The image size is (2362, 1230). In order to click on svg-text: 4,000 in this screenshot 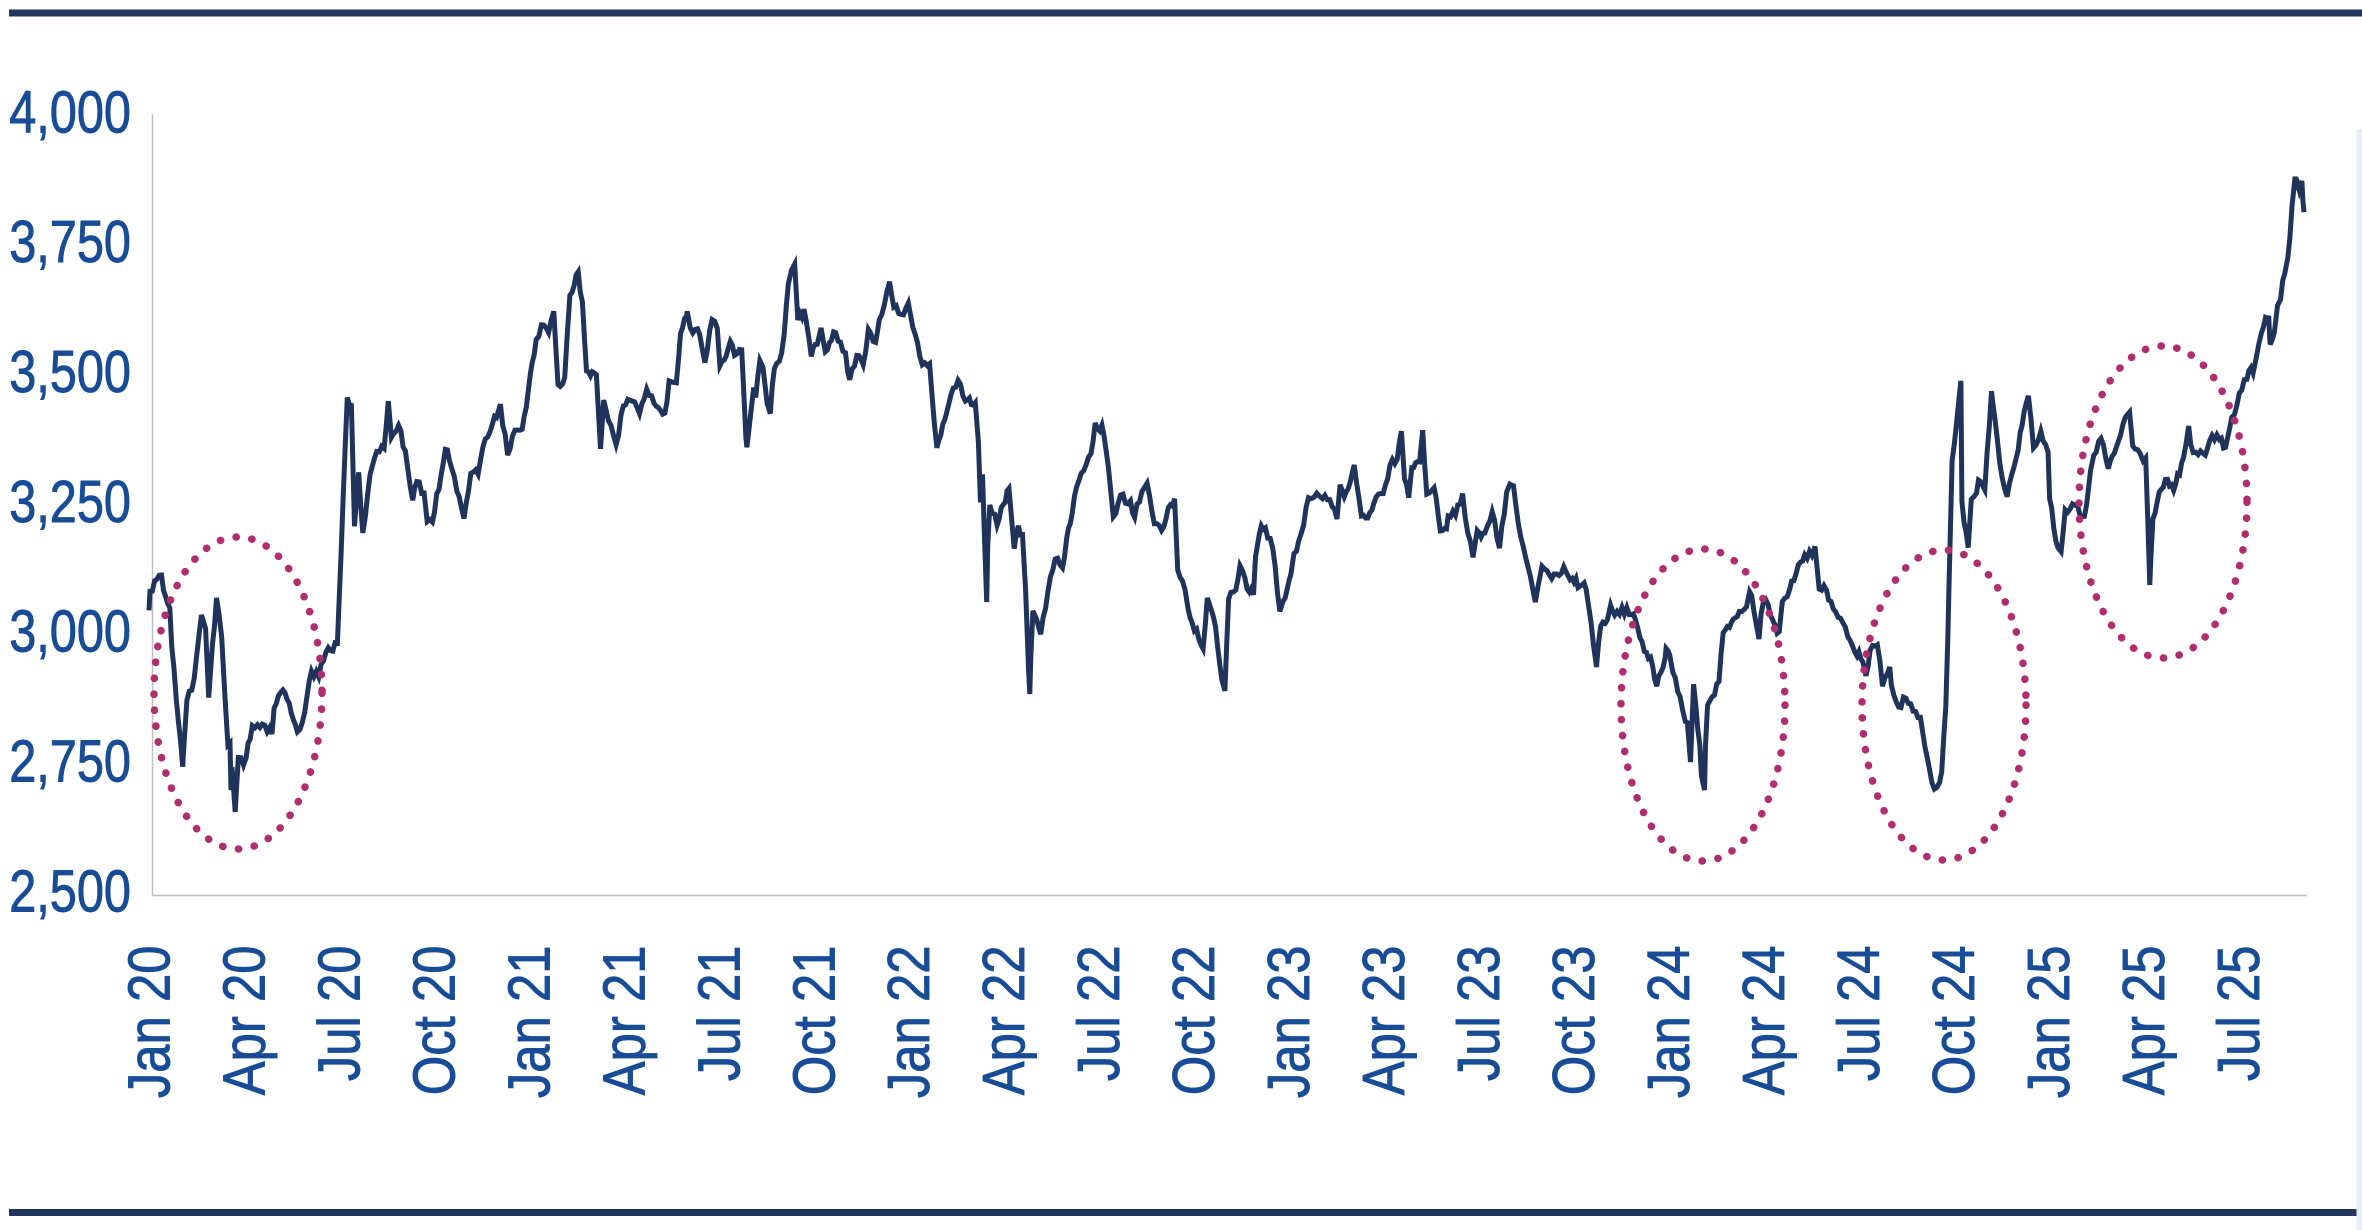, I will do `click(70, 112)`.